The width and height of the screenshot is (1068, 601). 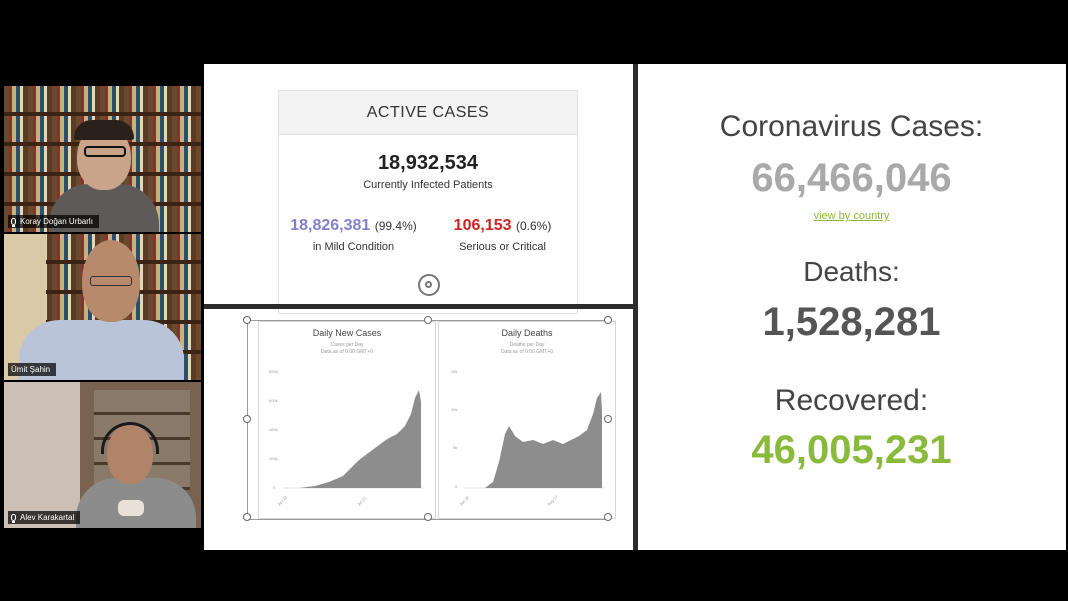 I want to click on cases-value: 66,466,046, so click(x=851, y=178).